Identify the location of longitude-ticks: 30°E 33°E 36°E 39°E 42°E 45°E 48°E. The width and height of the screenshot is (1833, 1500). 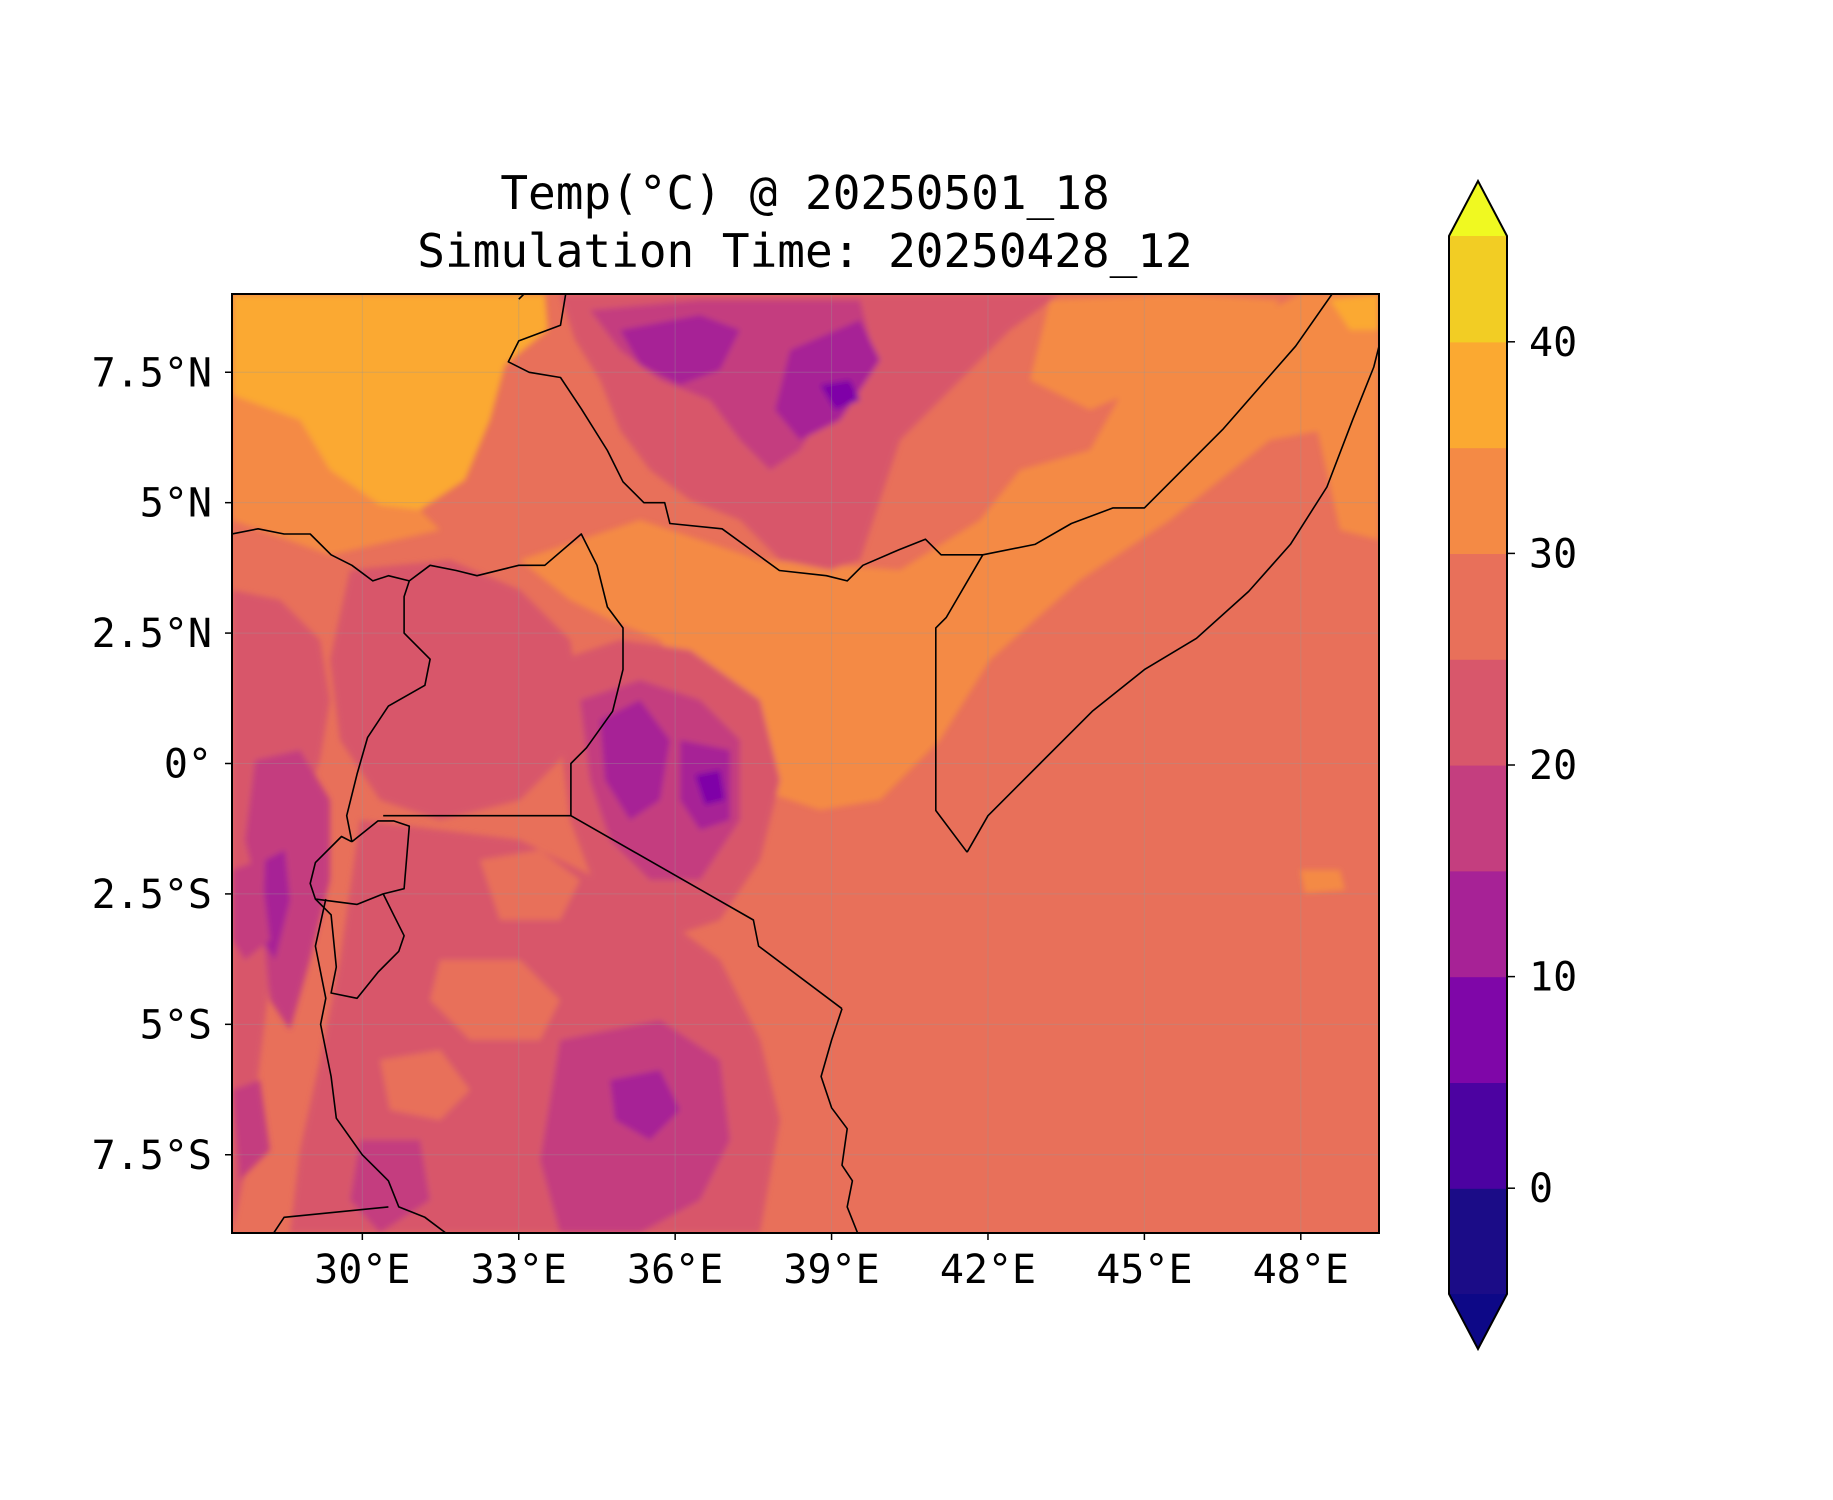
(831, 1263).